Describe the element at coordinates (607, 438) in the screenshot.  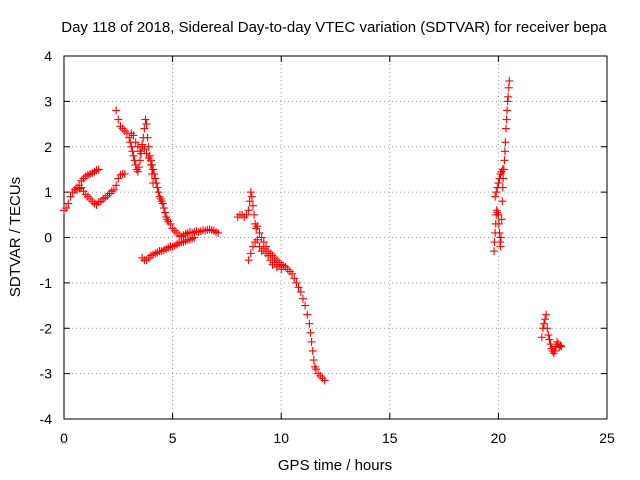
I see `x-tick-label: 25` at that location.